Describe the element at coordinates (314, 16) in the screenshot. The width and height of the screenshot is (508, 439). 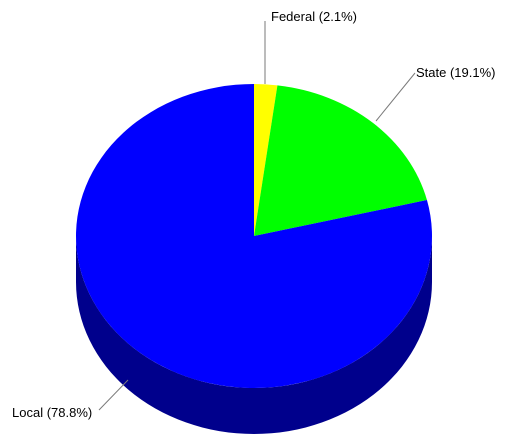
I see `slice-label-federal: Federal (2.1%)` at that location.